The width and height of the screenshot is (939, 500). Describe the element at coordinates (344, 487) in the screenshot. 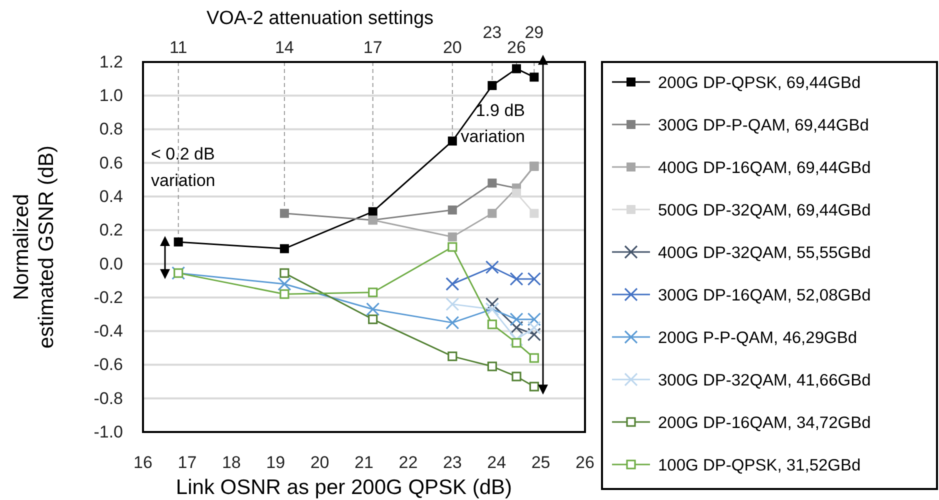

I see `x-axis-title: Link OSNR as per 200G QPSK (dB)` at that location.